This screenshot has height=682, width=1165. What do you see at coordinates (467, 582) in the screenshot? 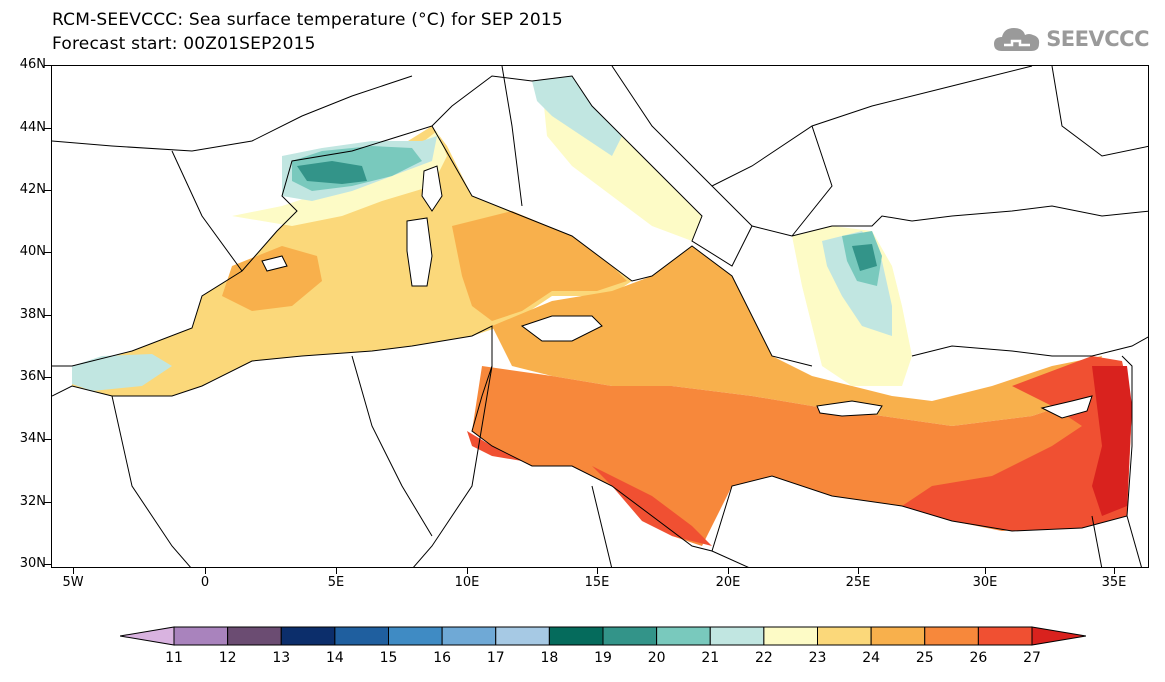
I see `lon-label-10e: 10E` at bounding box center [467, 582].